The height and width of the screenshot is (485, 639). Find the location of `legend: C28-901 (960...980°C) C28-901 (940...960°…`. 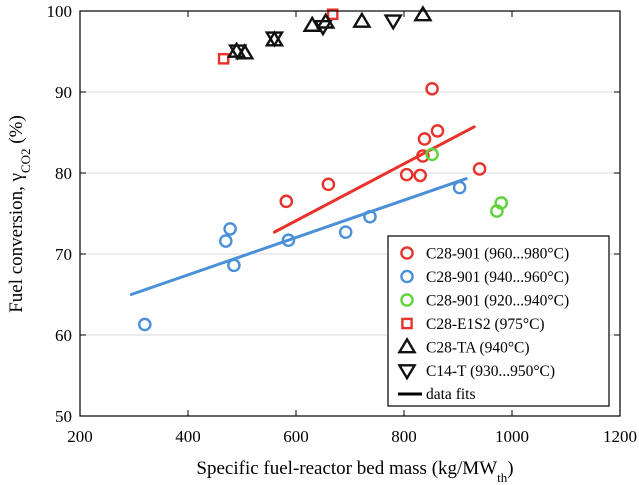

legend: C28-901 (960...980°C) C28-901 (940...960°… is located at coordinates (498, 321).